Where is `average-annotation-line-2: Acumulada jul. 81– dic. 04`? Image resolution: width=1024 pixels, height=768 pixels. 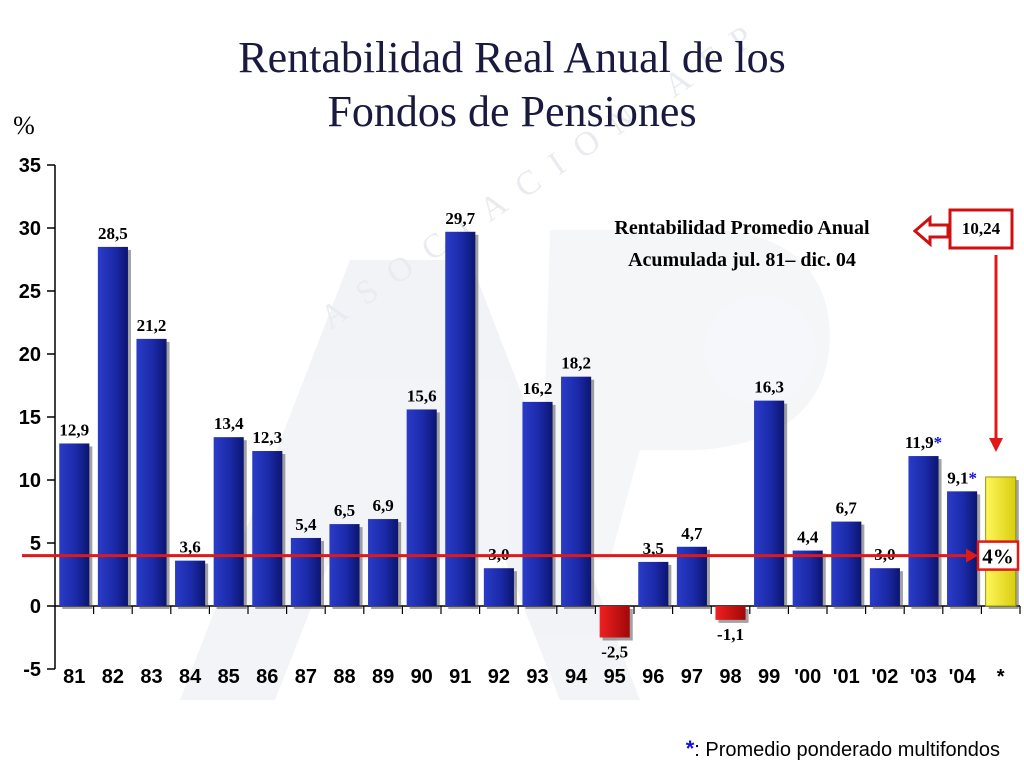
average-annotation-line-2: Acumulada jul. 81– dic. 04 is located at coordinates (742, 260).